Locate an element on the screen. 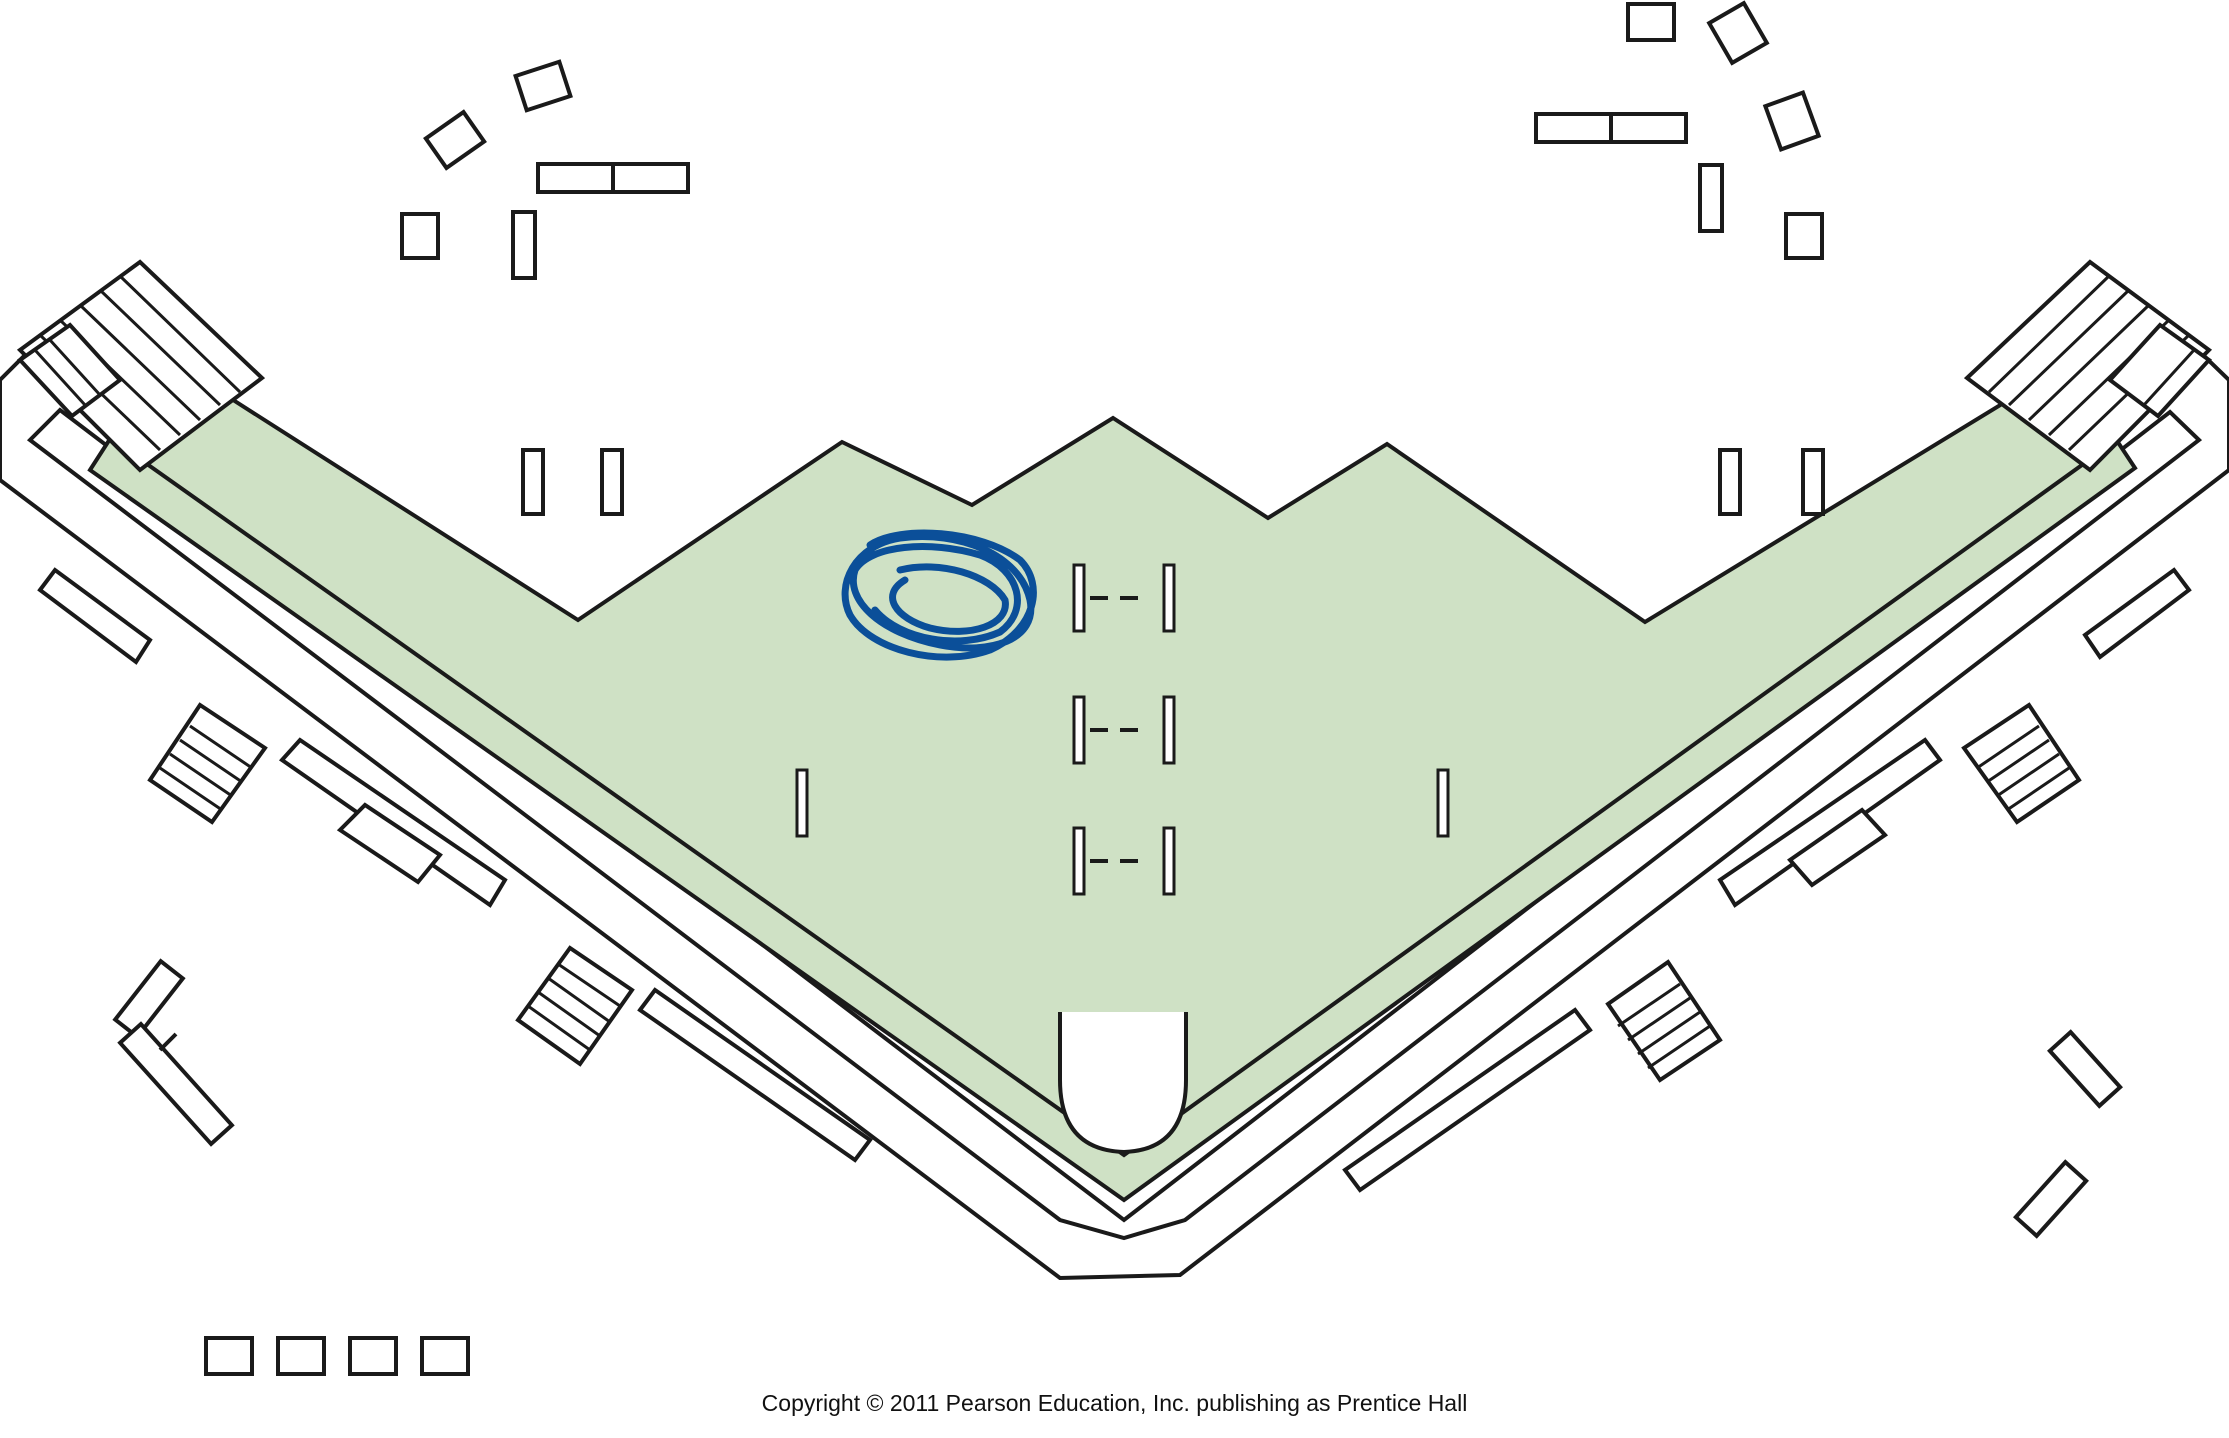 The image size is (2229, 1438). blocks-bottom-left is located at coordinates (291, 1167).